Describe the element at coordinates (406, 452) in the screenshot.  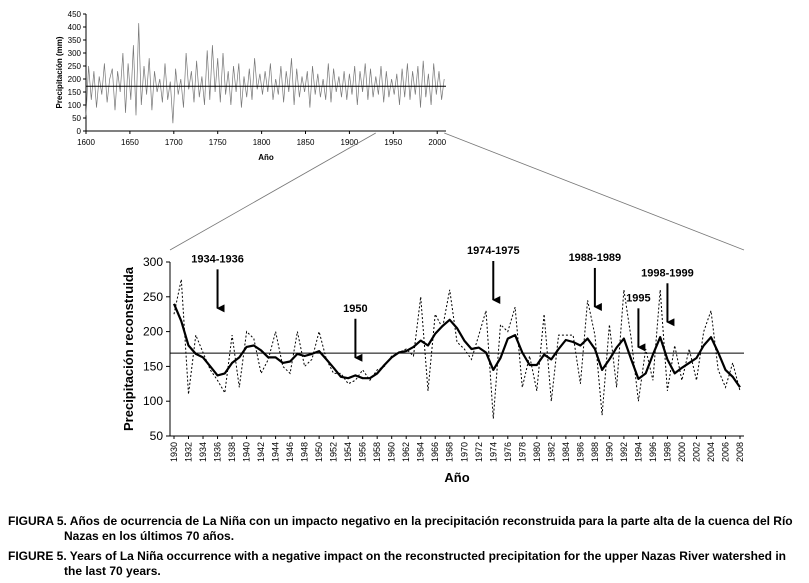
I see `main-x-tick-label: 1962` at that location.